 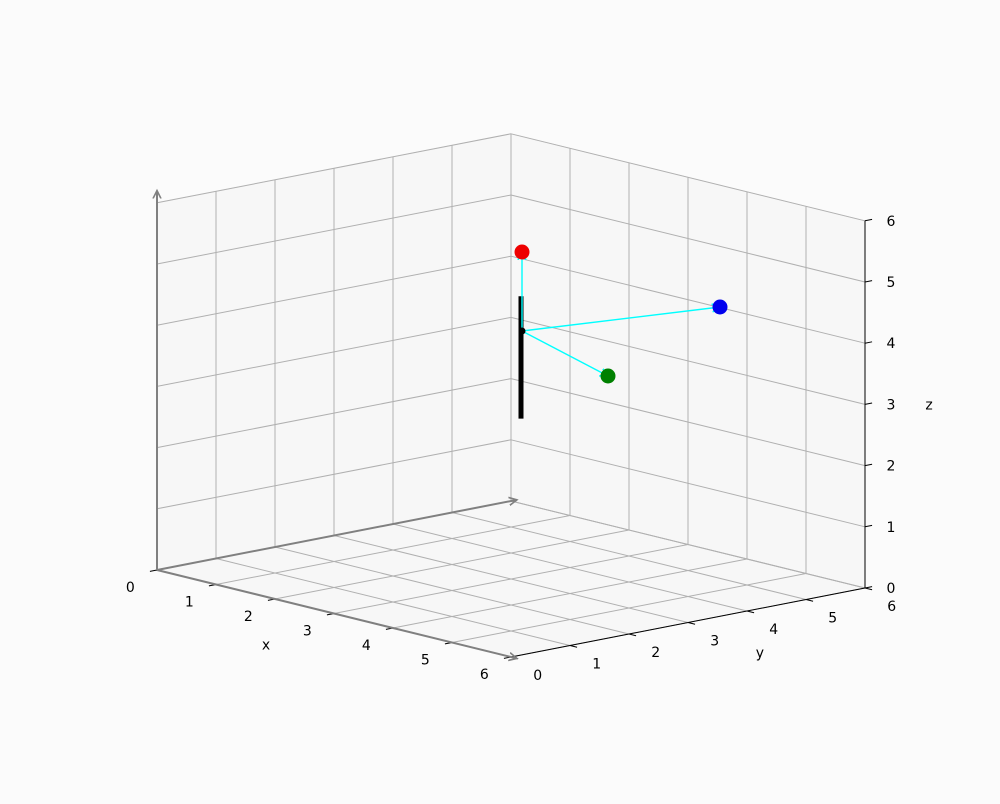 I want to click on x-tick-label: 5, so click(x=425, y=661).